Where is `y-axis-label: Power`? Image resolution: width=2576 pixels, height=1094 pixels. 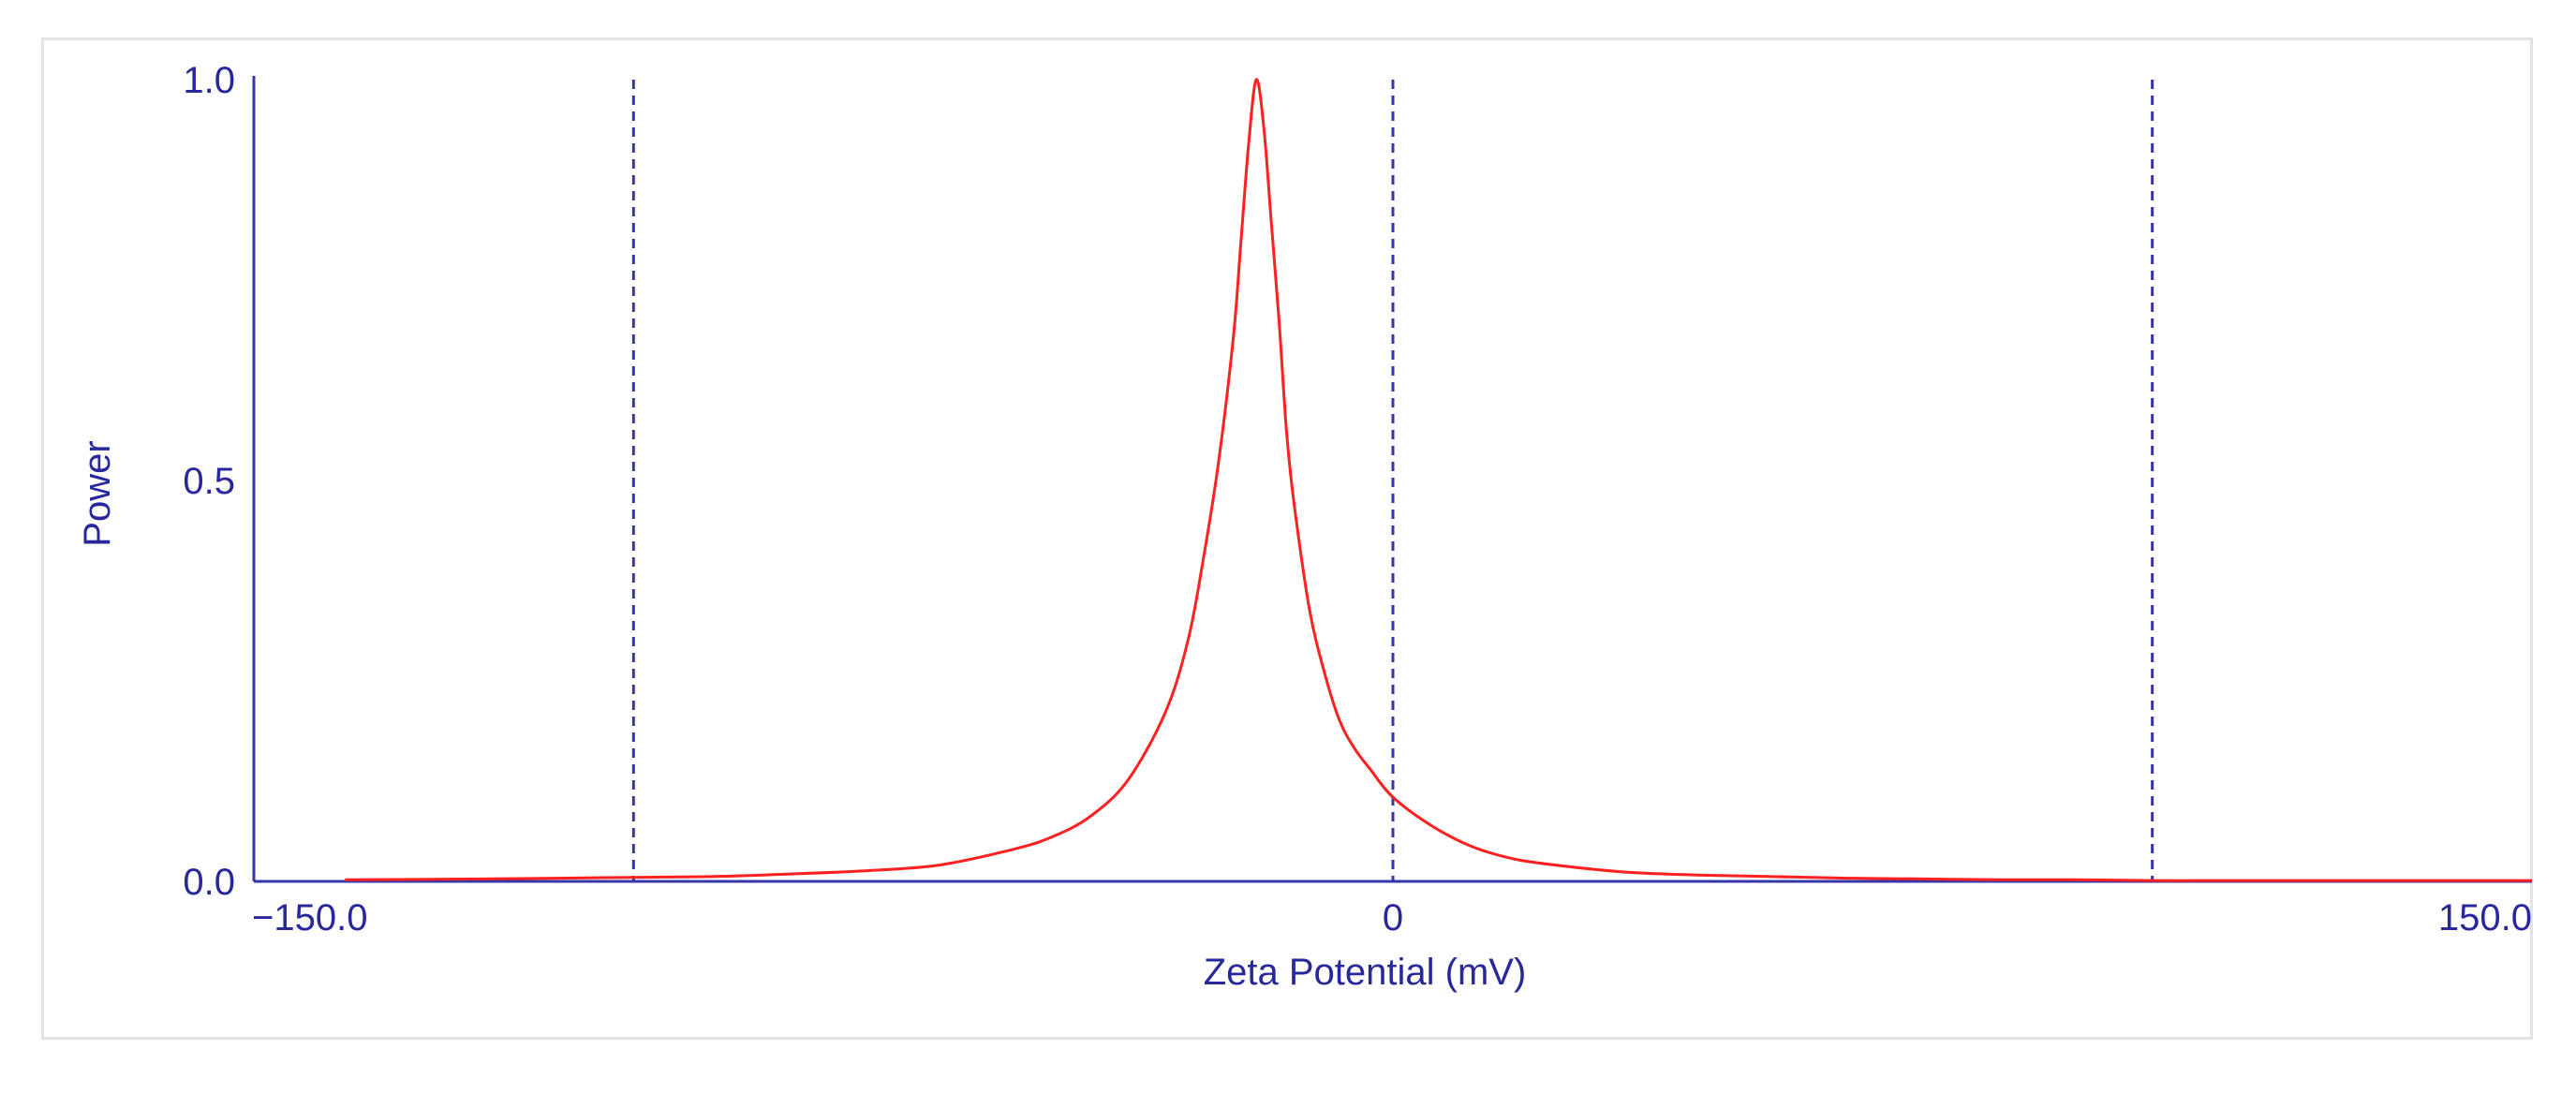 y-axis-label: Power is located at coordinates (97, 493).